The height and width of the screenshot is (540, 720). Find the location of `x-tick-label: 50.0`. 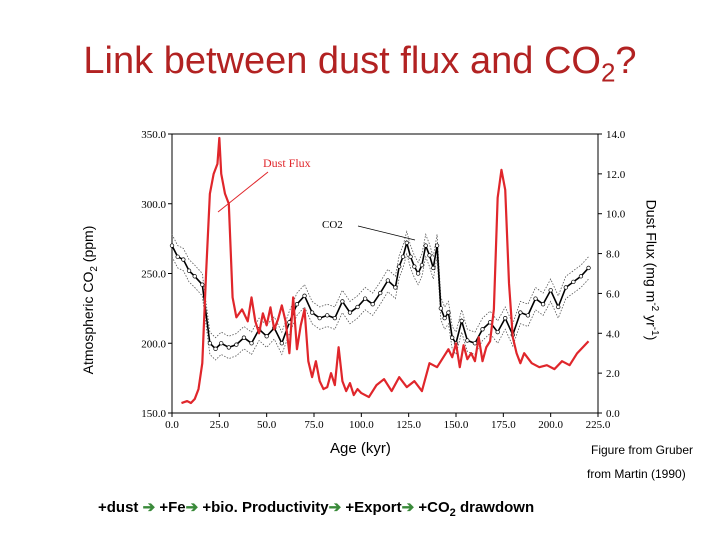

x-tick-label: 50.0 is located at coordinates (267, 425).